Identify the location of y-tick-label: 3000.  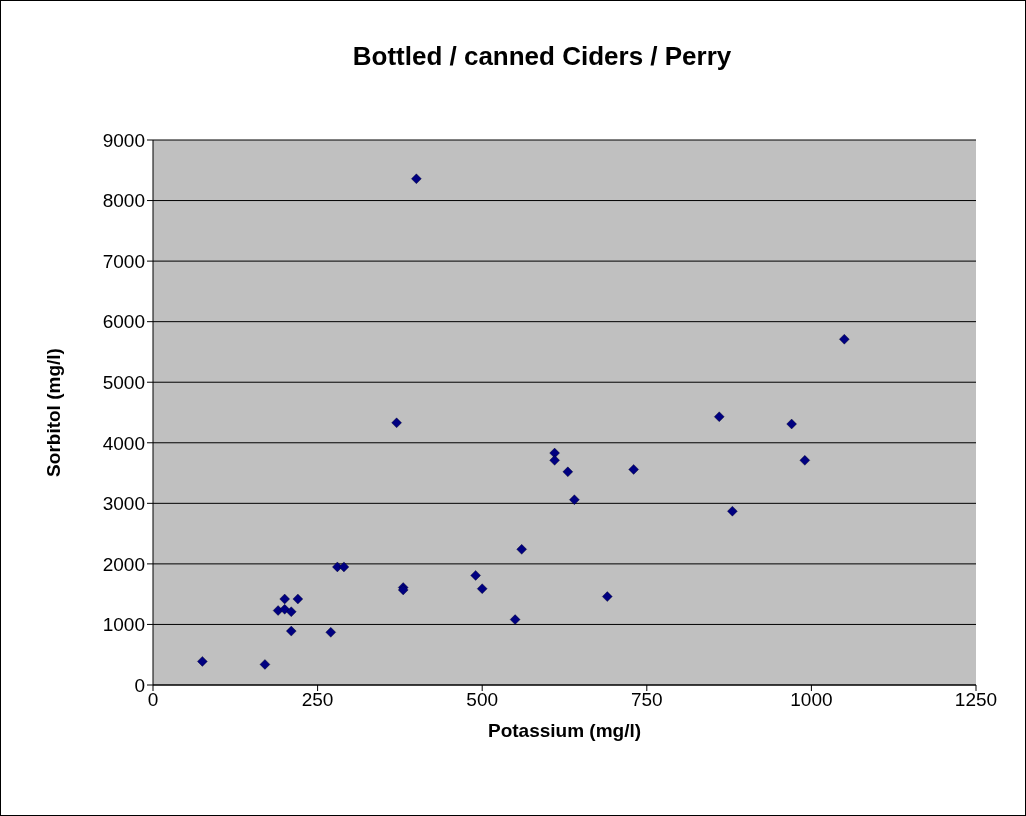
(123, 504).